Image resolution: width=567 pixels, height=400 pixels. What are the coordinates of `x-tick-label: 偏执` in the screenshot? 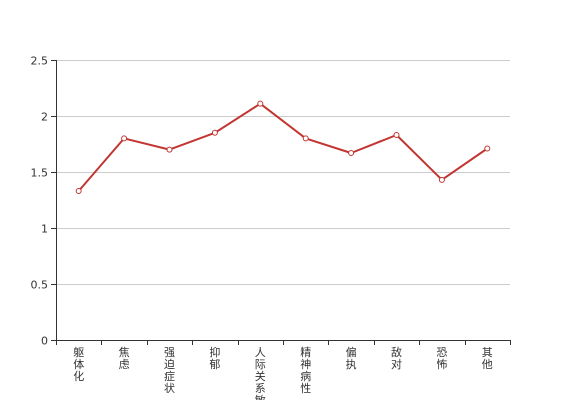 It's located at (351, 358).